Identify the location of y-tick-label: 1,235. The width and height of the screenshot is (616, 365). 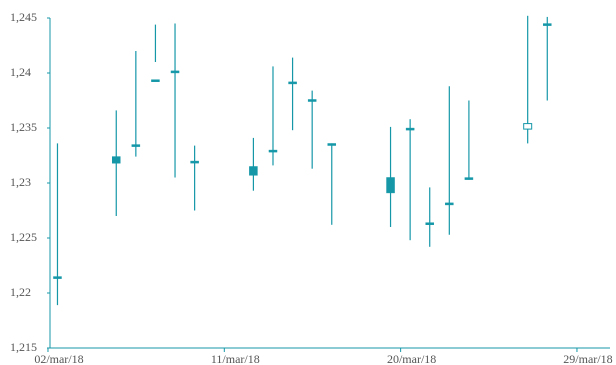
(23, 127).